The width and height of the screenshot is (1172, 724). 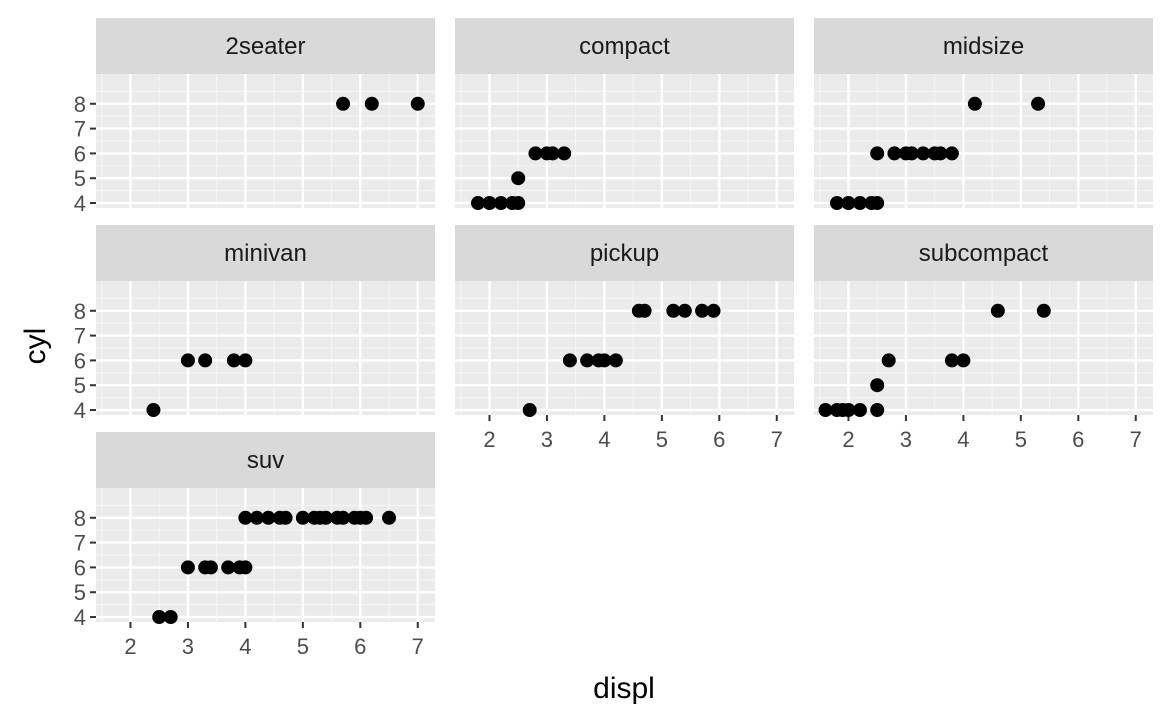 I want to click on facet-strip-label: compact, so click(x=624, y=46).